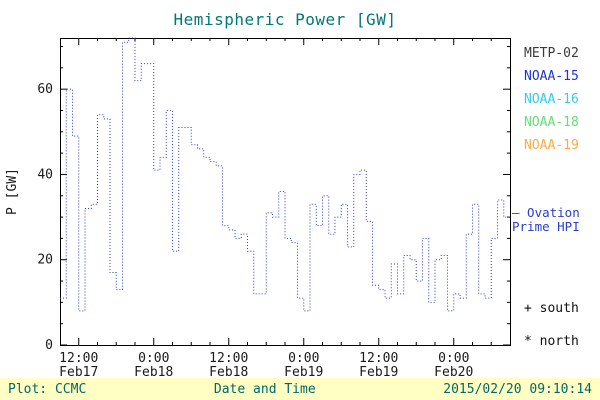  I want to click on ovation-prime-annotation: — Ovation Prime HPI, so click(555, 220).